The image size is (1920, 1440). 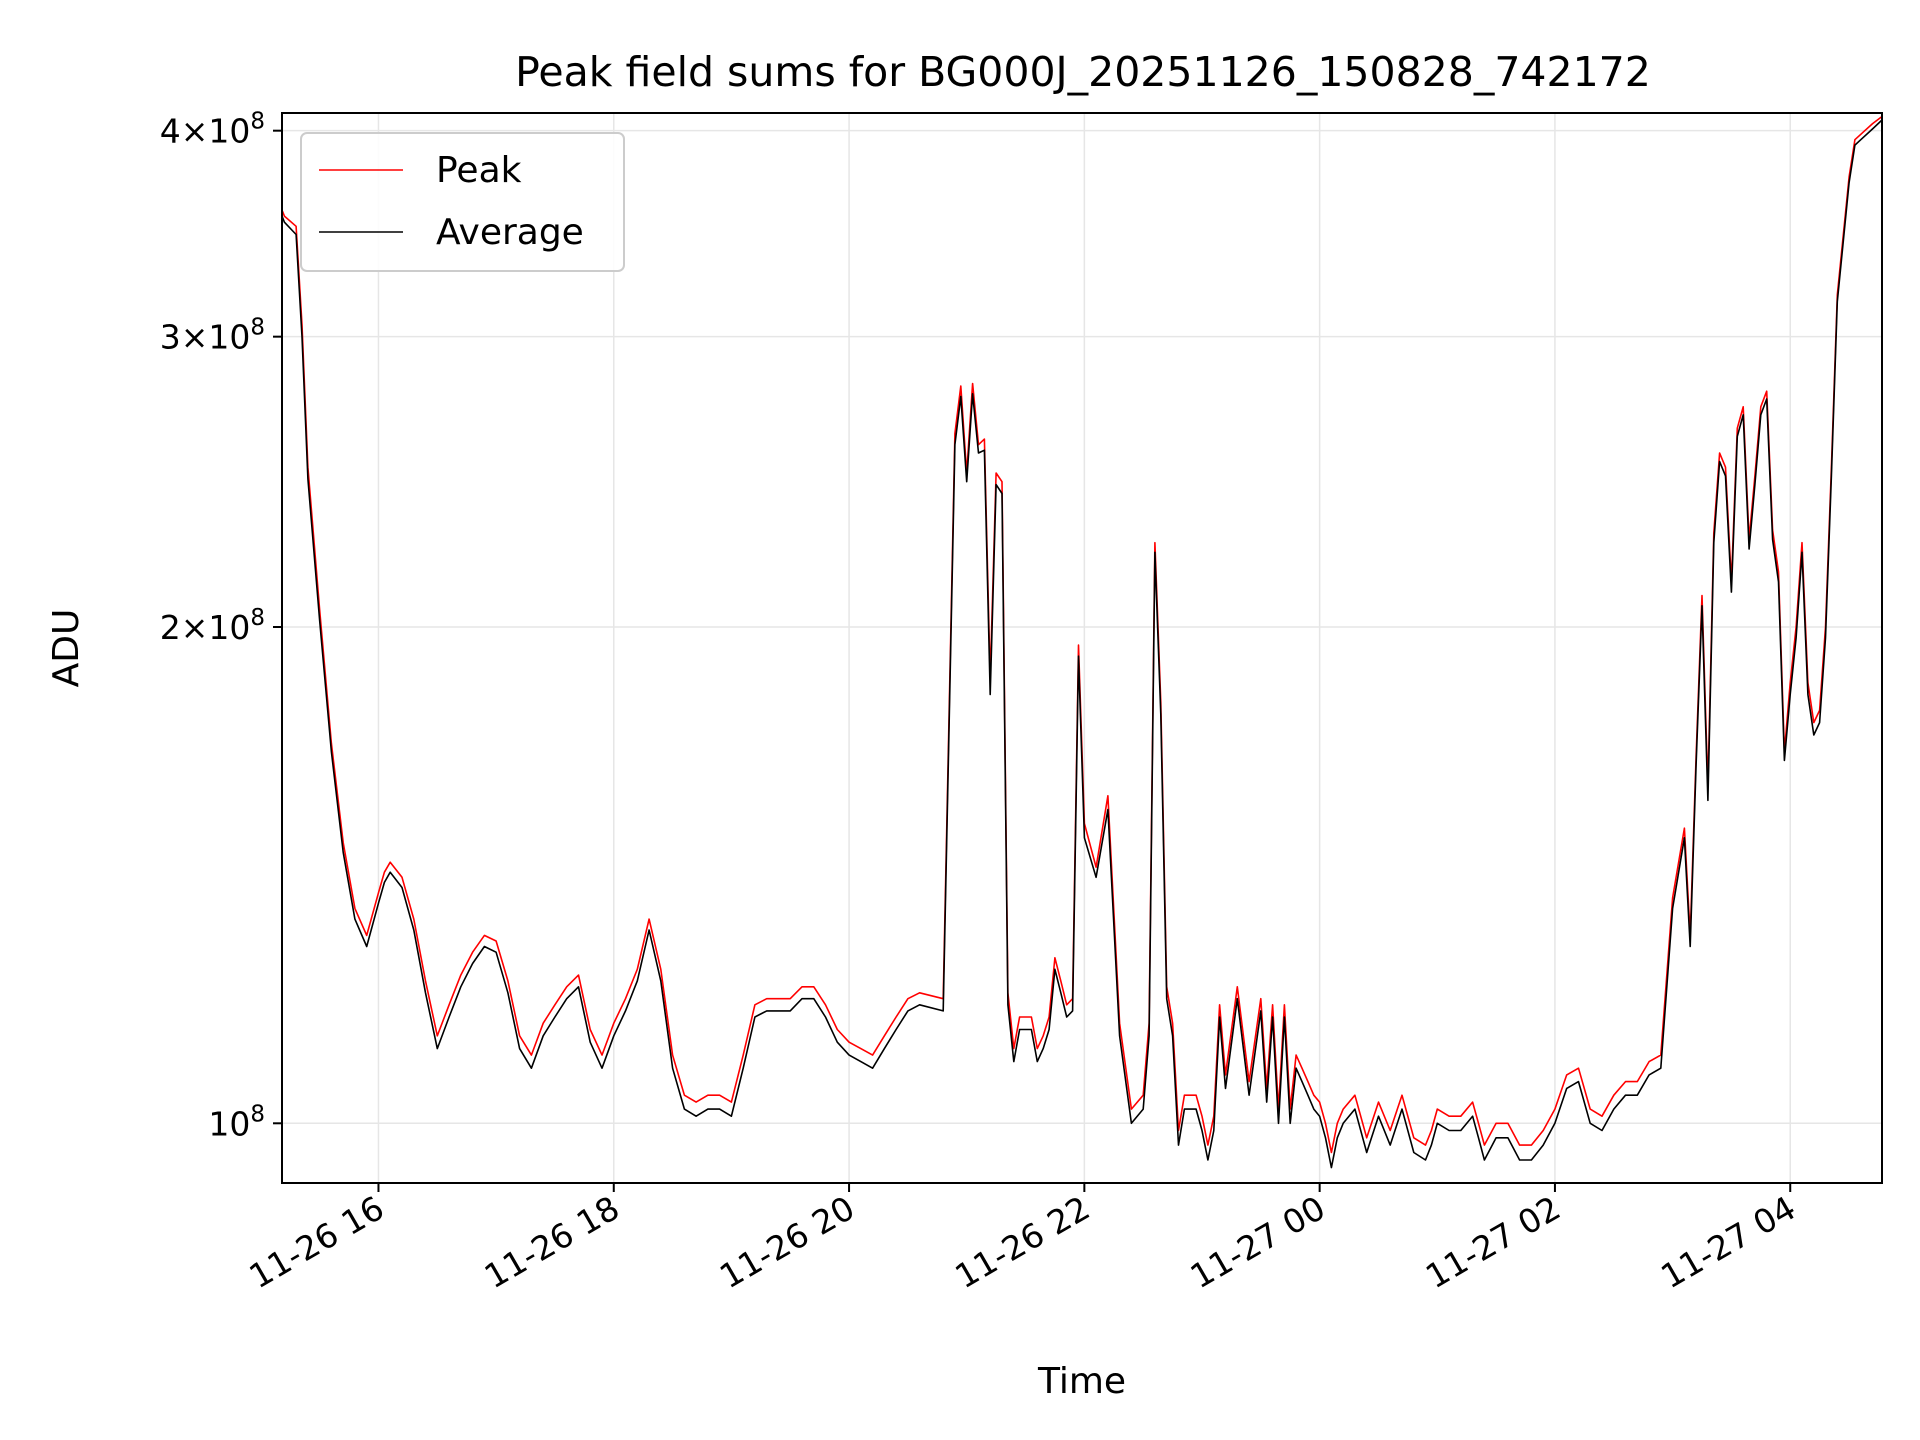 What do you see at coordinates (212, 130) in the screenshot?
I see `y-tick-label: 4×108` at bounding box center [212, 130].